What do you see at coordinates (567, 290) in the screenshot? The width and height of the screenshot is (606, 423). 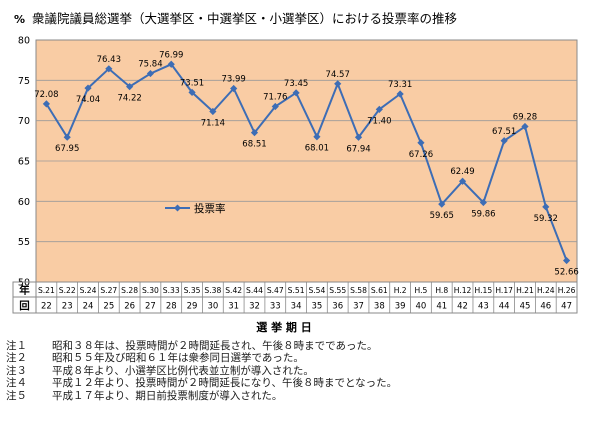 I see `x-tick-label-year: H.26` at bounding box center [567, 290].